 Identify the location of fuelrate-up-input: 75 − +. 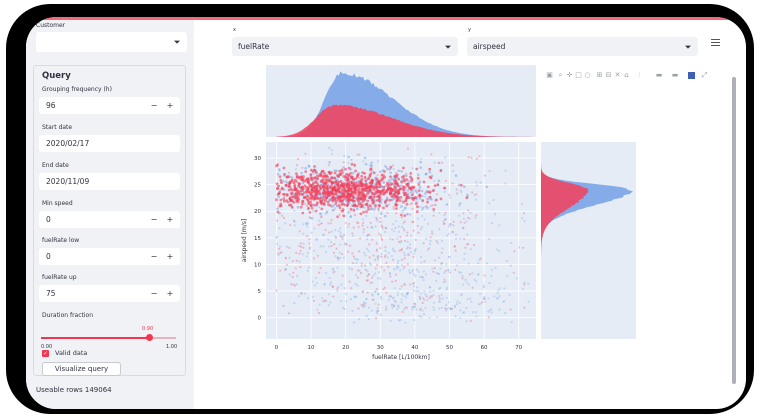
(109, 293).